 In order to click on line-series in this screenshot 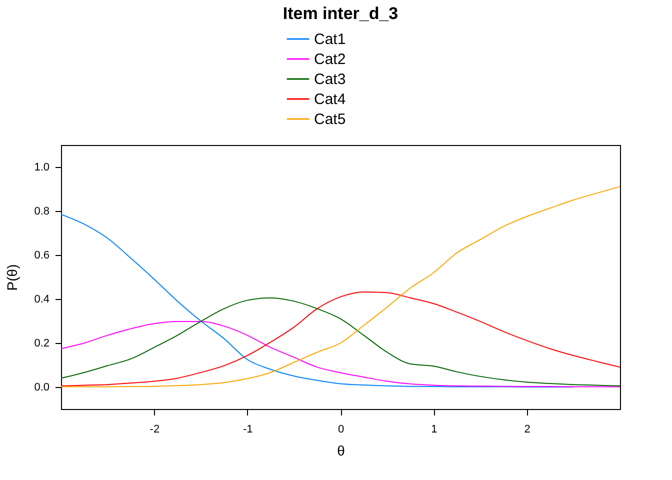, I will do `click(340, 354)`.